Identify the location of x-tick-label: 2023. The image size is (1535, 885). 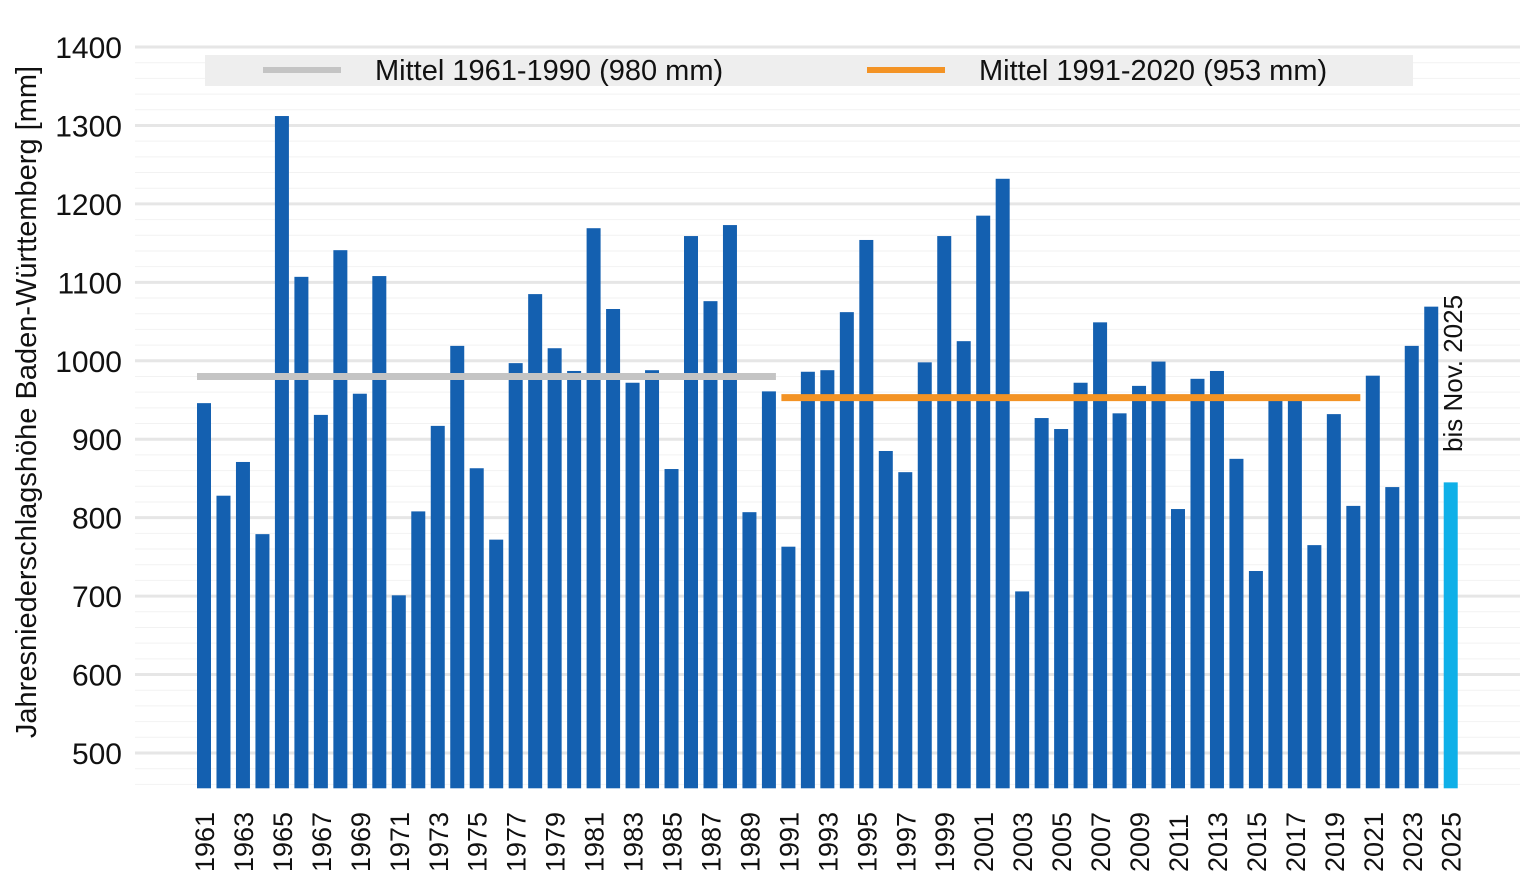
(1413, 842).